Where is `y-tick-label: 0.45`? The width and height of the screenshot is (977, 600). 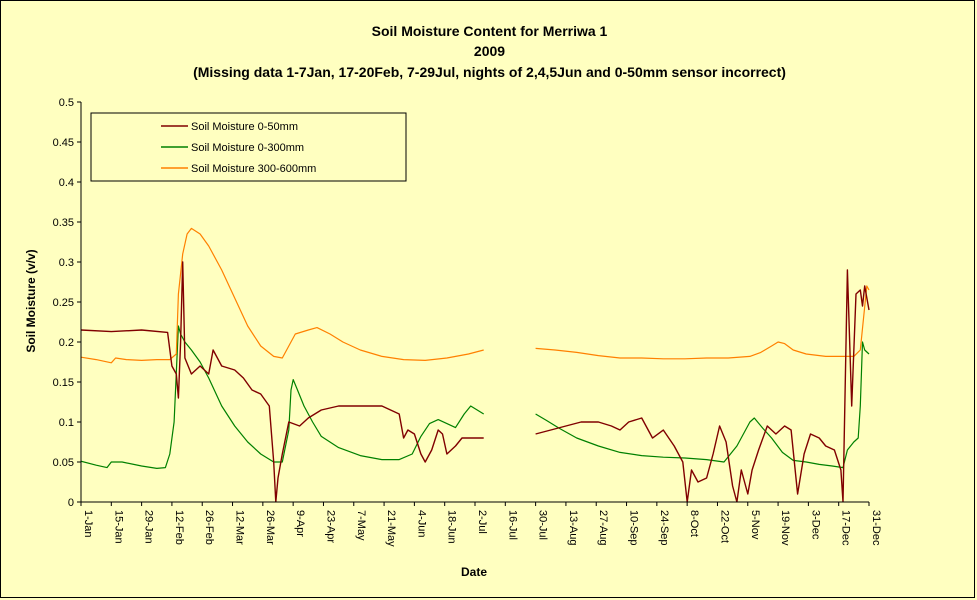 y-tick-label: 0.45 is located at coordinates (63, 143).